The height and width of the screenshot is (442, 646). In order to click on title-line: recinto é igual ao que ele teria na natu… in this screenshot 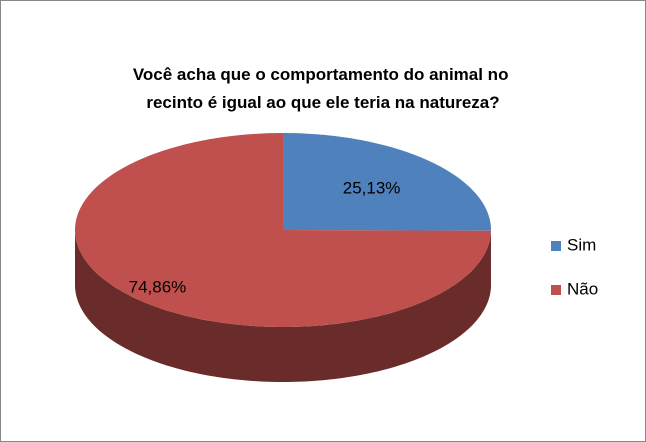, I will do `click(322, 102)`.